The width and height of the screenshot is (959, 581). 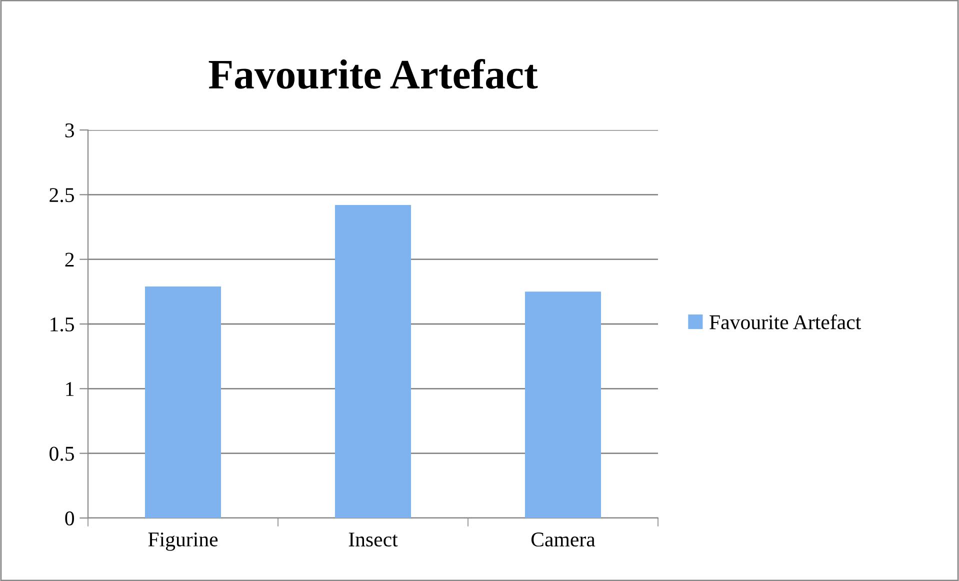 What do you see at coordinates (373, 73) in the screenshot?
I see `chart-title: Favourite Artefact` at bounding box center [373, 73].